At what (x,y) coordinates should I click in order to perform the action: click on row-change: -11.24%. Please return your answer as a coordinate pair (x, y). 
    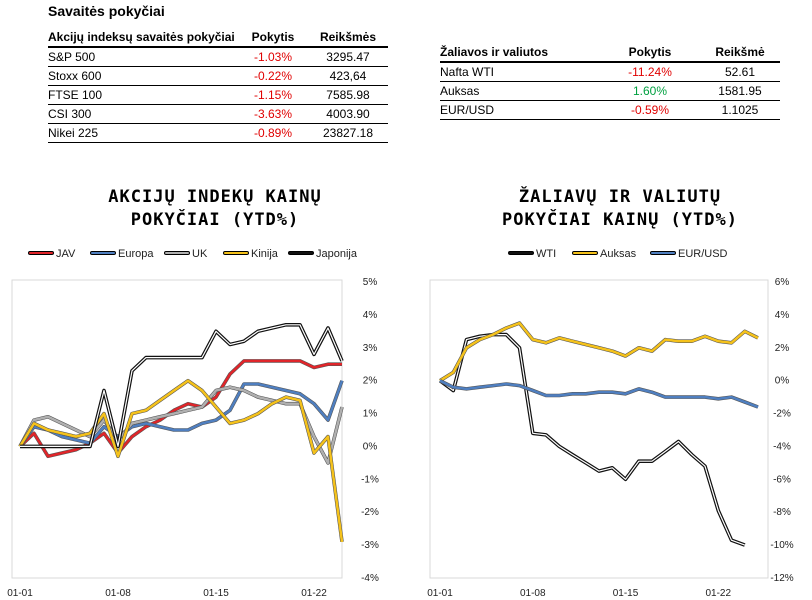
    Looking at the image, I should click on (650, 72).